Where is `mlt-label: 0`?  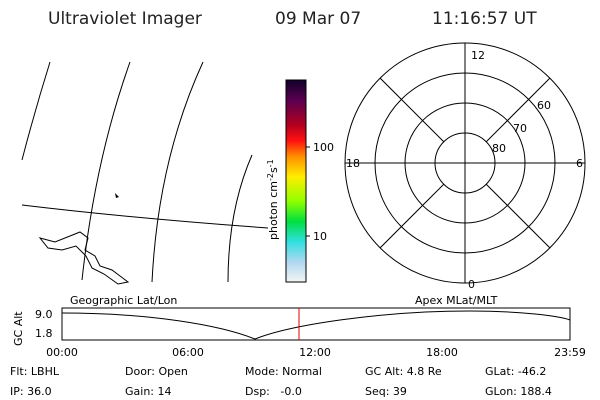
mlt-label: 0 is located at coordinates (471, 284).